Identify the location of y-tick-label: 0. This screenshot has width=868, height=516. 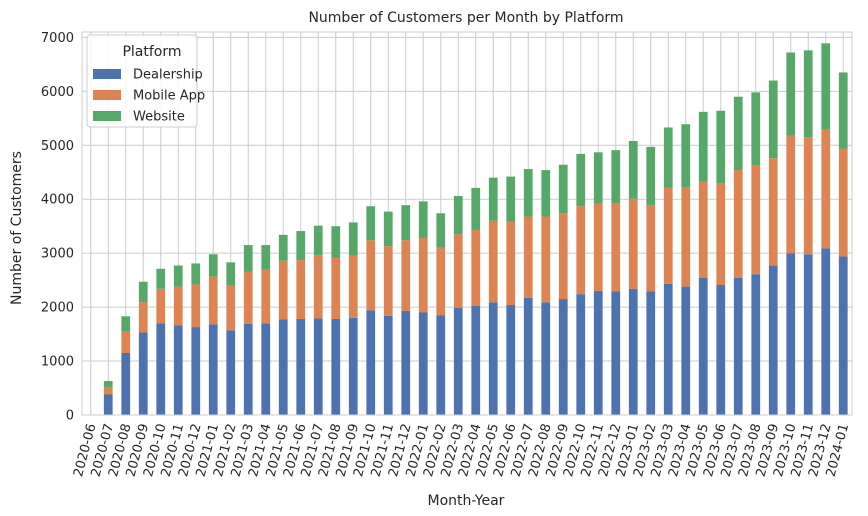
(70, 416).